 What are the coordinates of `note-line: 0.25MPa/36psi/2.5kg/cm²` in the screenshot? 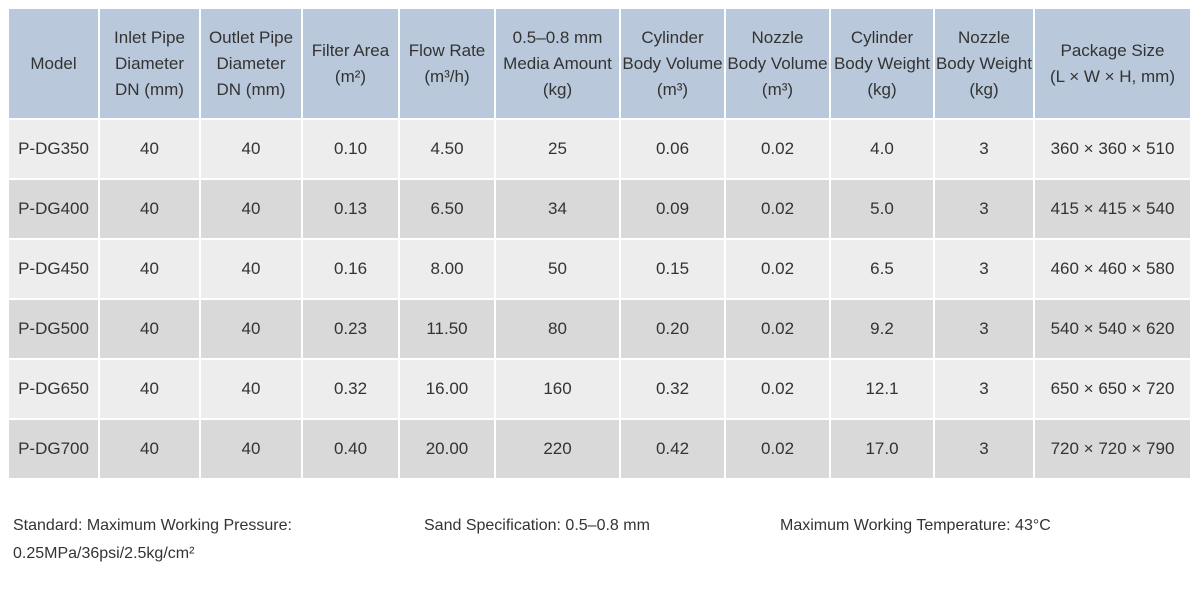 It's located at (104, 553).